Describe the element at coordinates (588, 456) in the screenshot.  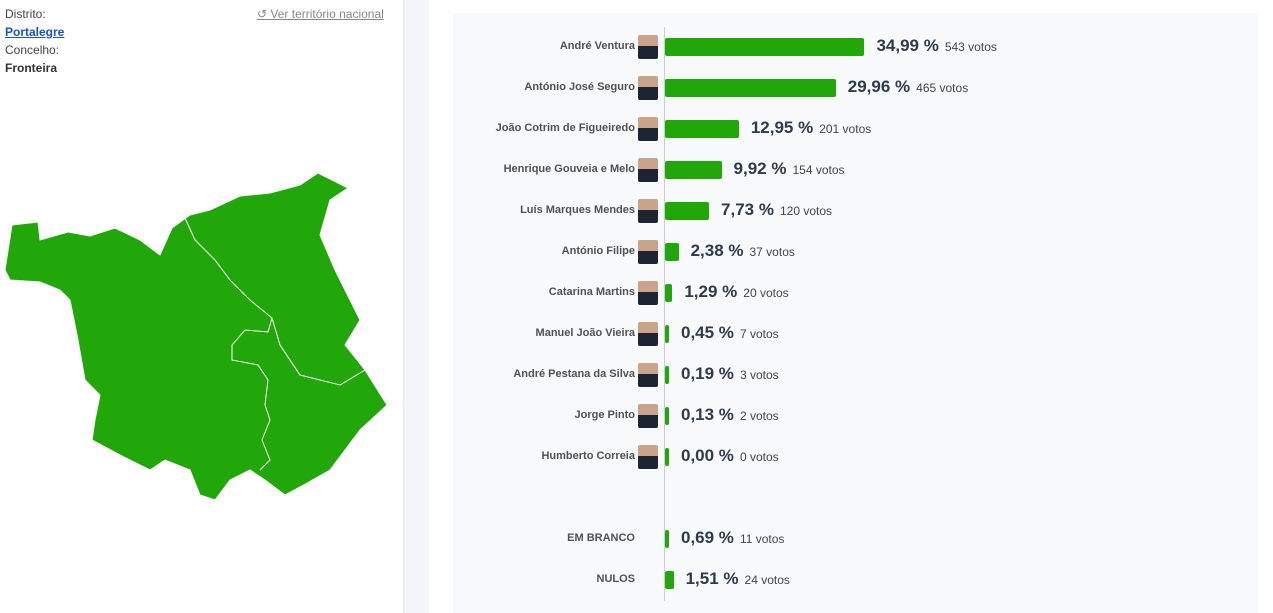
I see `candidate-name: Humberto Correia` at that location.